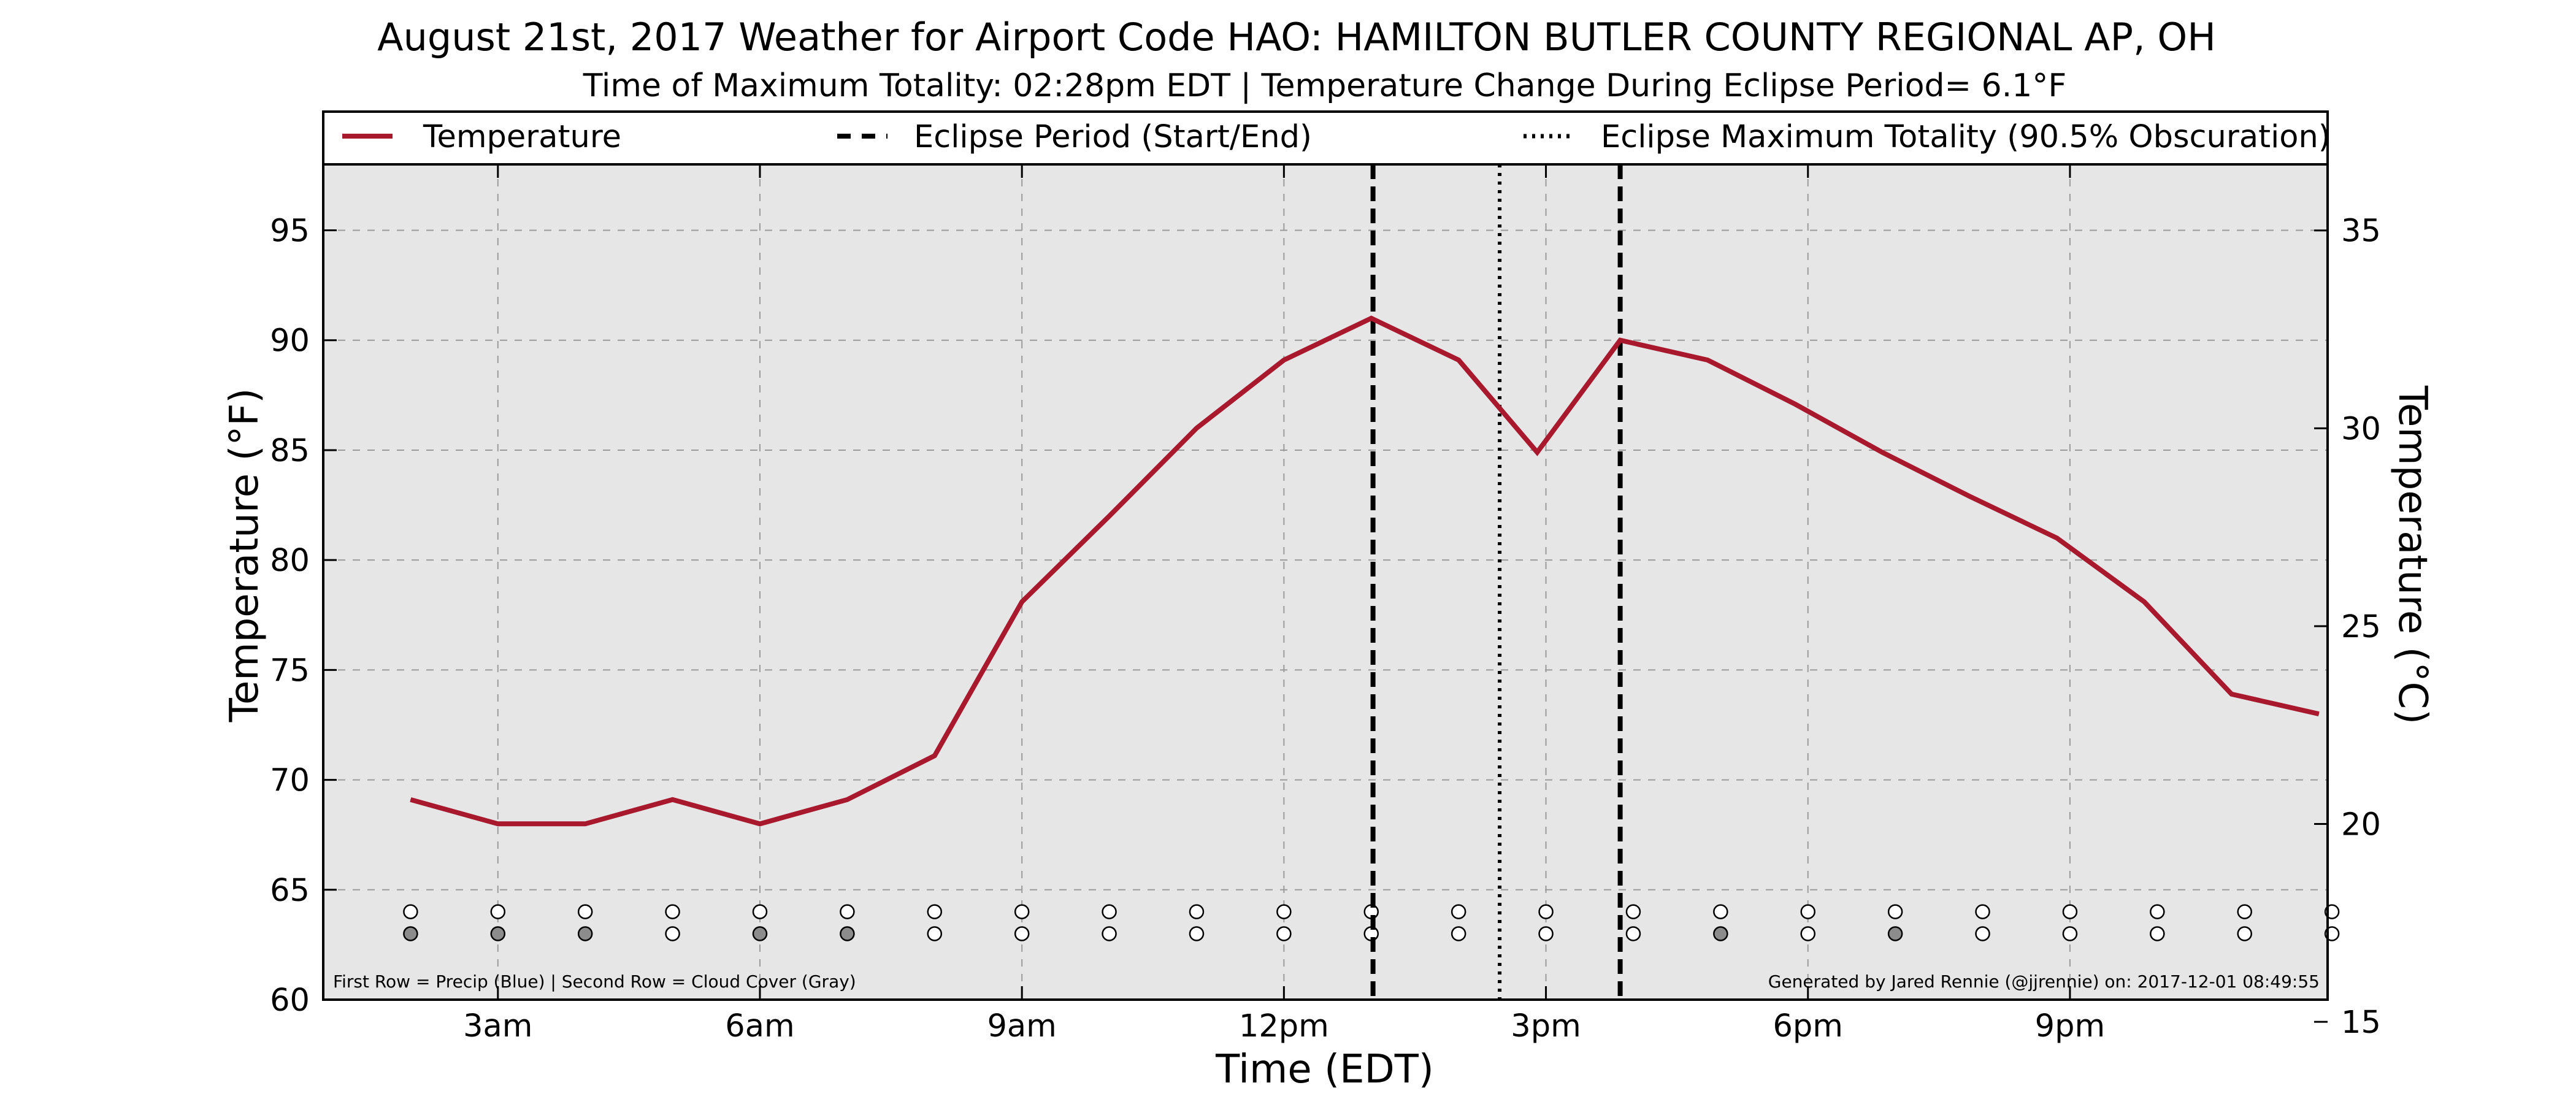 The width and height of the screenshot is (2576, 1107). What do you see at coordinates (290, 1001) in the screenshot?
I see `y-tick-label-left: 60` at bounding box center [290, 1001].